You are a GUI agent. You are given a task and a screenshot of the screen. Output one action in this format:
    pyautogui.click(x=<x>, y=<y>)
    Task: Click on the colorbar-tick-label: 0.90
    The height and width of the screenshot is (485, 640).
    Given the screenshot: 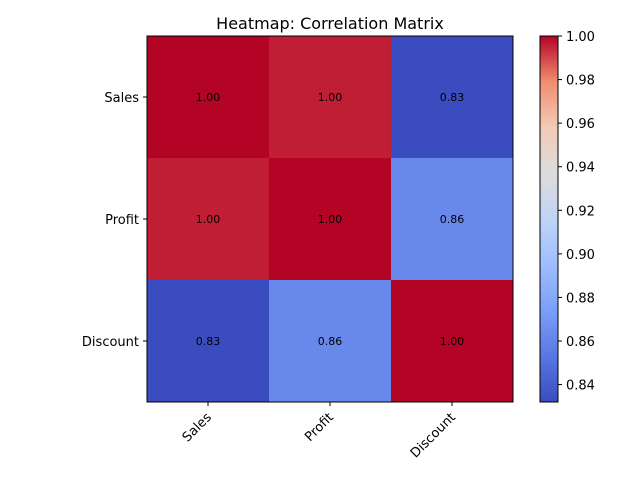 What is the action you would take?
    pyautogui.click(x=580, y=255)
    